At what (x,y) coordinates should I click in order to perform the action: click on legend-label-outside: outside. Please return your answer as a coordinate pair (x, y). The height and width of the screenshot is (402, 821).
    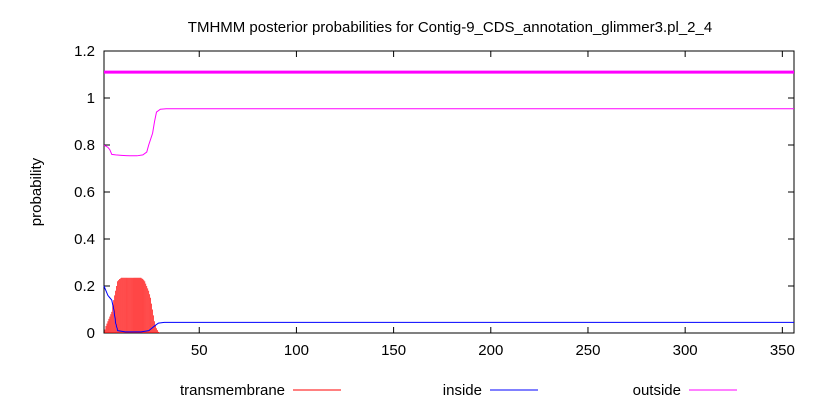
    Looking at the image, I should click on (657, 390).